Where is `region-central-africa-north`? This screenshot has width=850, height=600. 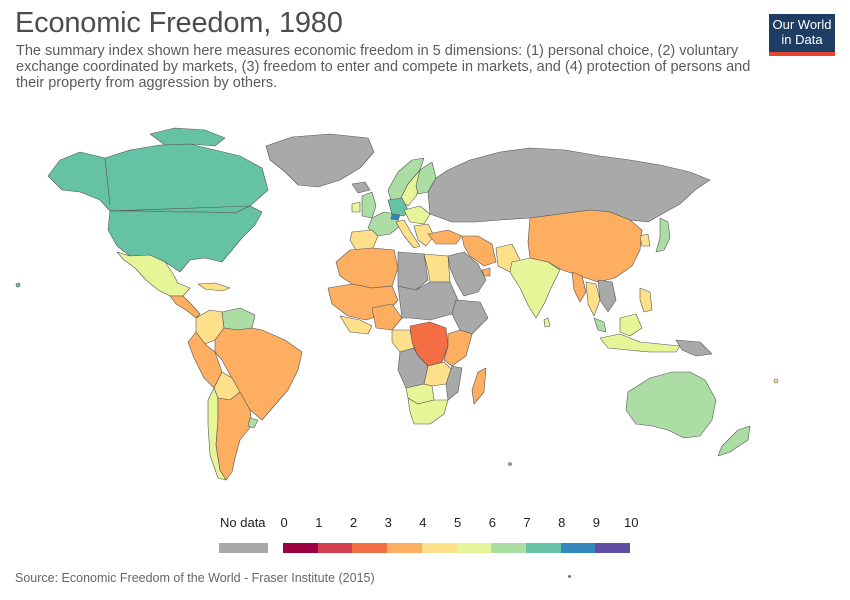 region-central-africa-north is located at coordinates (428, 301).